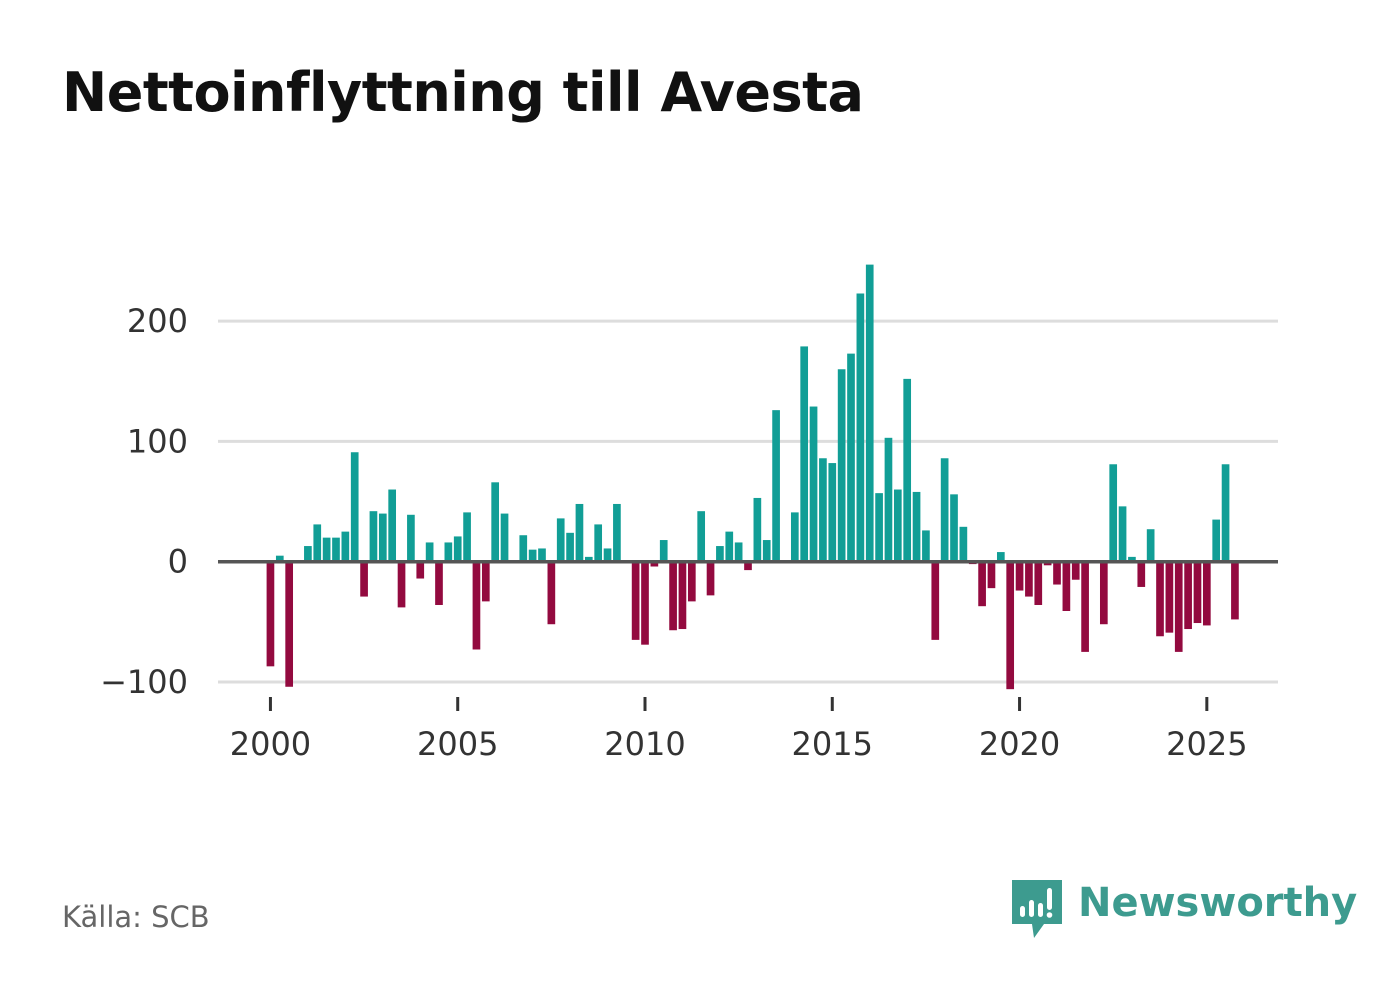  I want to click on newsworthy-logo-icon, so click(1037, 909).